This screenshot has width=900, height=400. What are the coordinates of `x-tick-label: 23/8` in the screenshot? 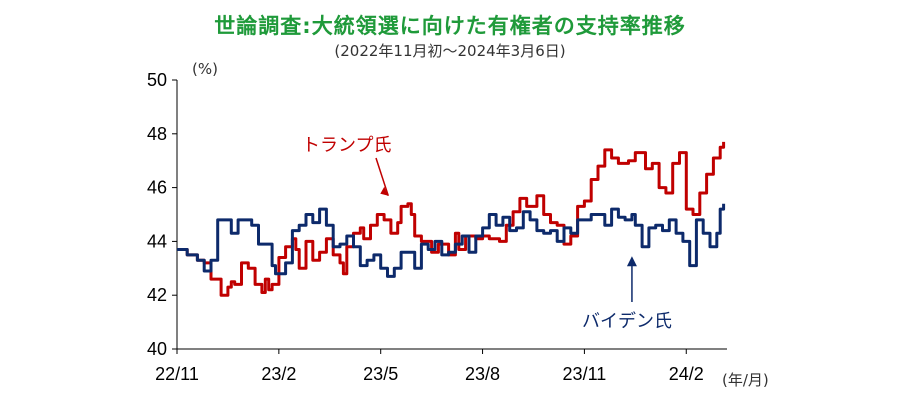 It's located at (482, 374).